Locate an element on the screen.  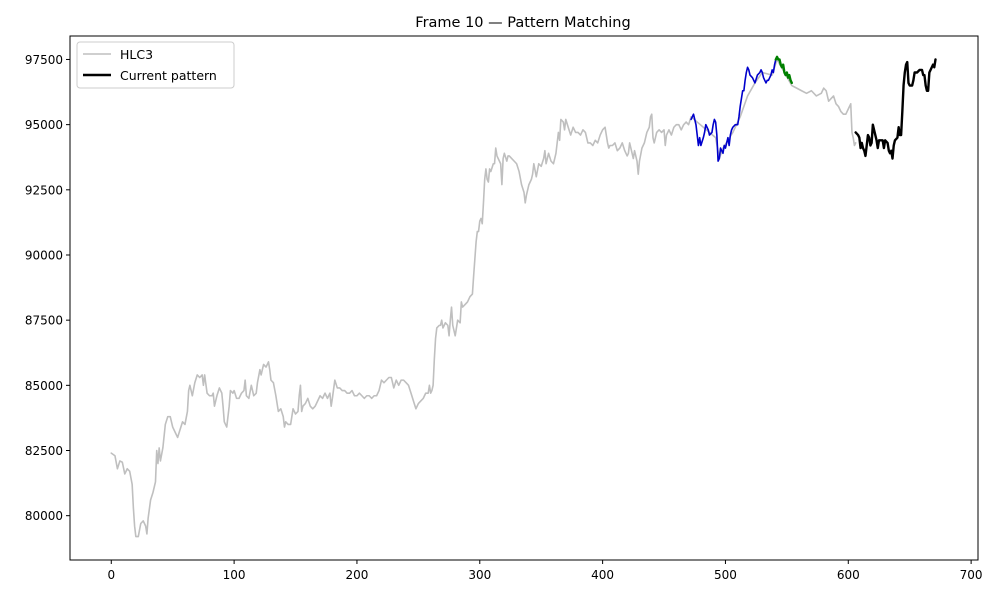
x-tick-label: 300 is located at coordinates (479, 575).